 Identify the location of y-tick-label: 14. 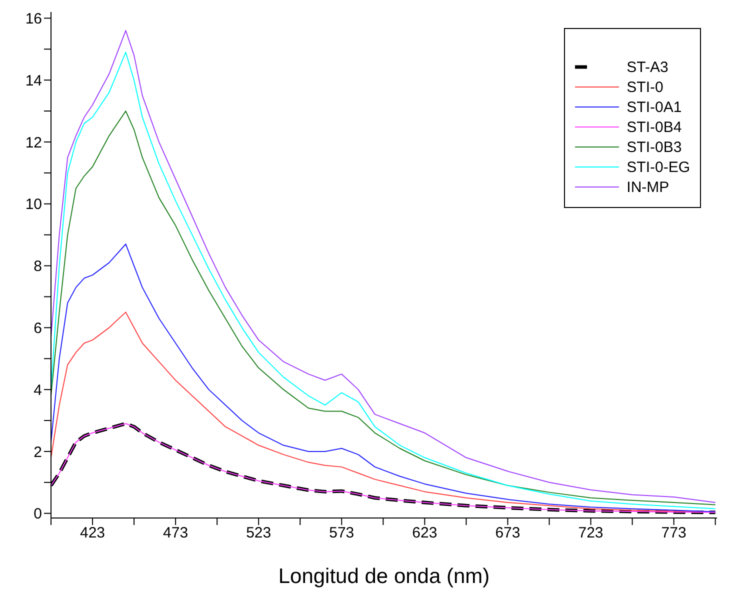
(33, 81).